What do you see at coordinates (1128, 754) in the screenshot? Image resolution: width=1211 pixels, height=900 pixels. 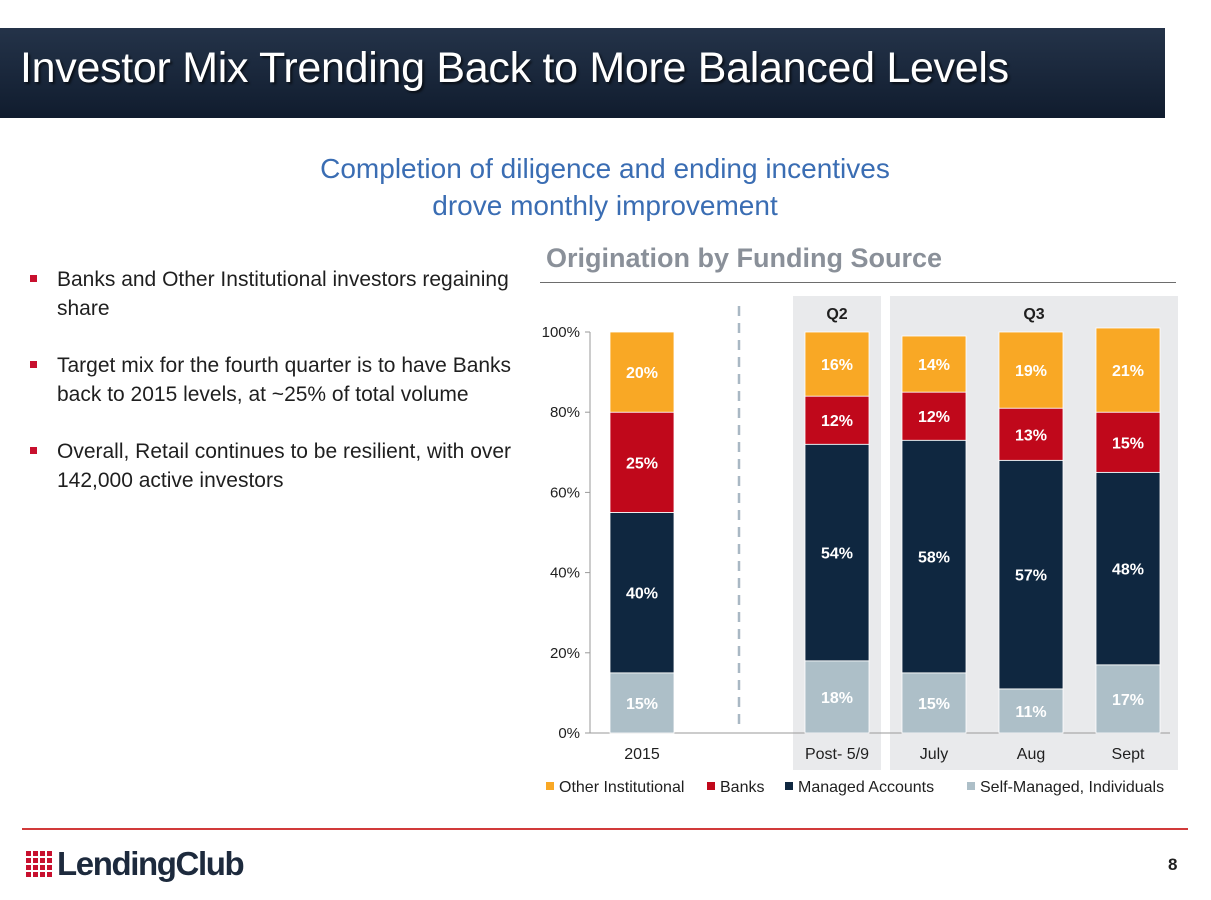 I see `x-tick-label: Sept` at bounding box center [1128, 754].